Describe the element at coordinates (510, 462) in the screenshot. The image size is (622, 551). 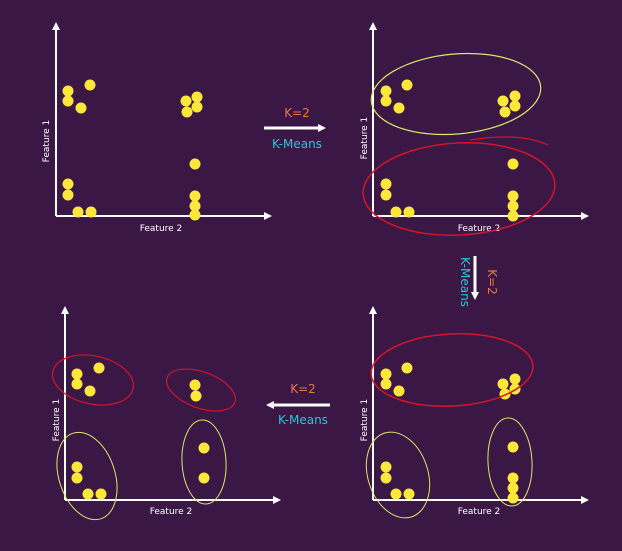
I see `cluster-outline-right` at that location.